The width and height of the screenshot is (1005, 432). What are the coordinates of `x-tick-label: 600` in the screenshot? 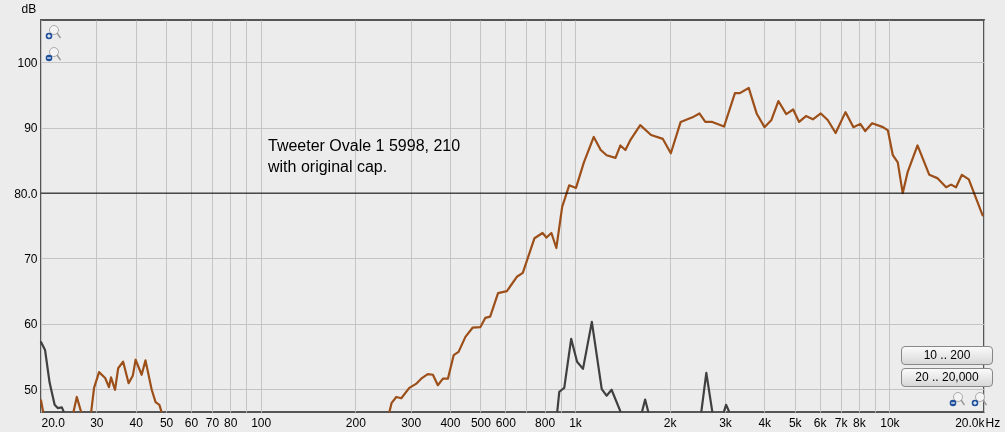 It's located at (506, 422).